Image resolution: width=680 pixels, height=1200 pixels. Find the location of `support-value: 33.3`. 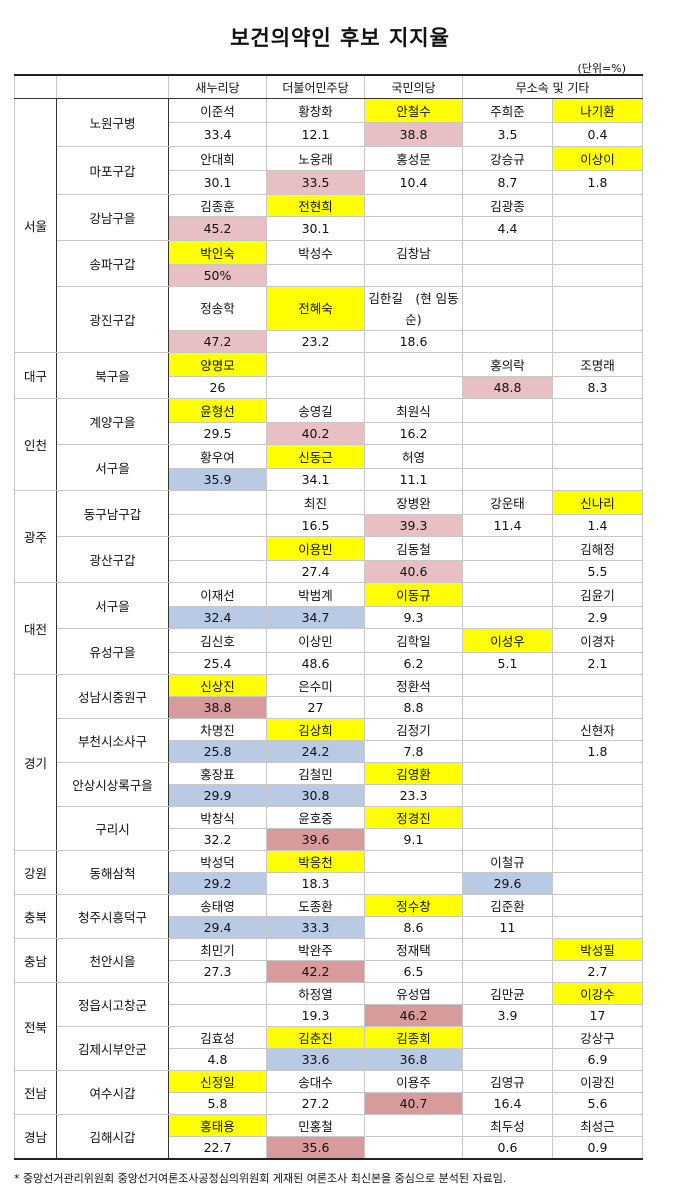

support-value: 33.3 is located at coordinates (315, 927).